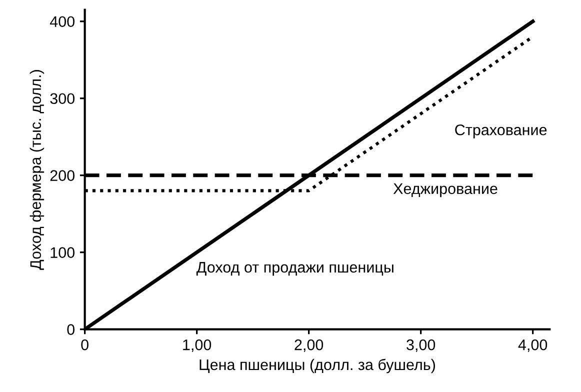  I want to click on y-tick-label: 0, so click(71, 329).